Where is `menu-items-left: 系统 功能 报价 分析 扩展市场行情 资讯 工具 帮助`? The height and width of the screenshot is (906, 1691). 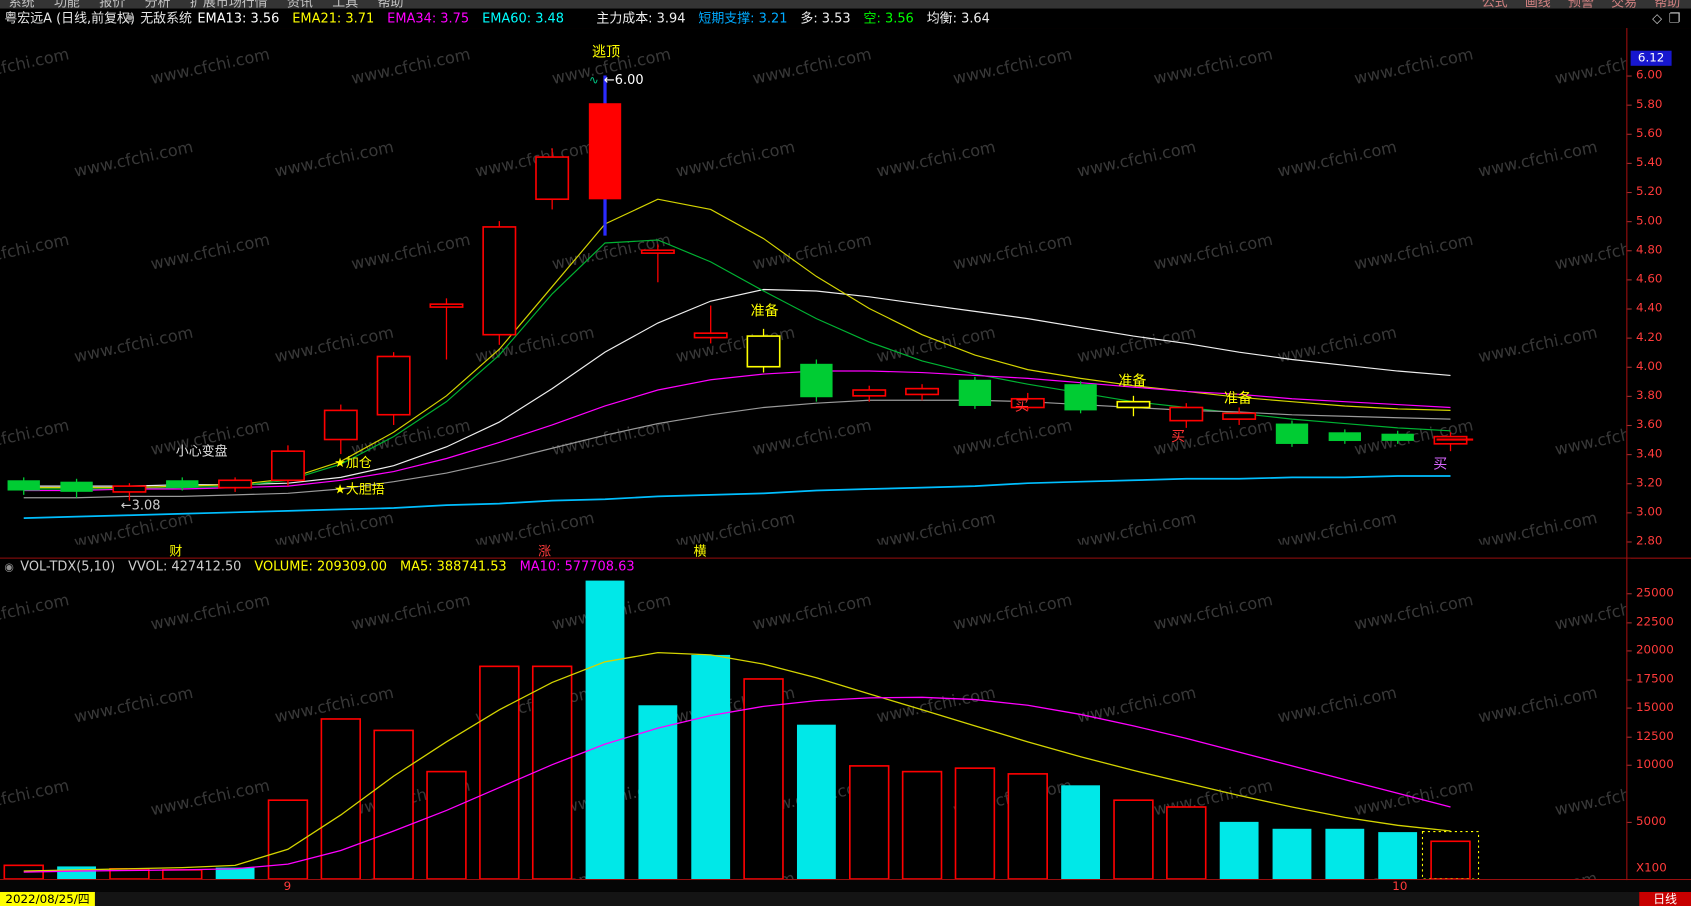 menu-items-left: 系统 功能 报价 分析 扩展市场行情 资讯 工具 帮助 is located at coordinates (216, 4).